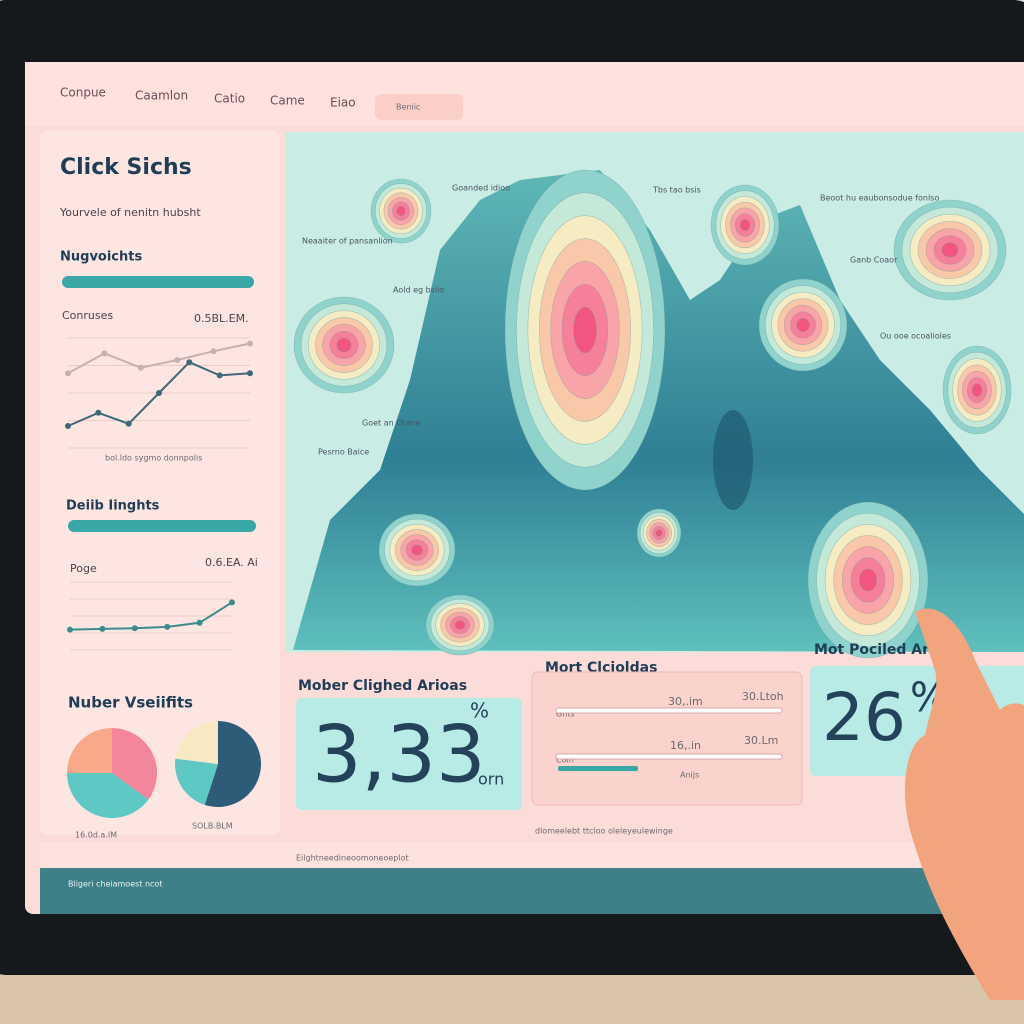  What do you see at coordinates (565, 714) in the screenshot?
I see `row-label: Gnts` at bounding box center [565, 714].